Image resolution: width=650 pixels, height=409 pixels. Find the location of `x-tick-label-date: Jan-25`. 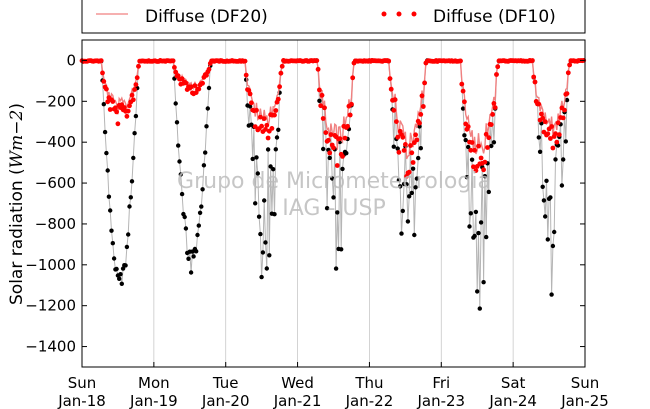

x-tick-label-date: Jan-25 is located at coordinates (584, 400).